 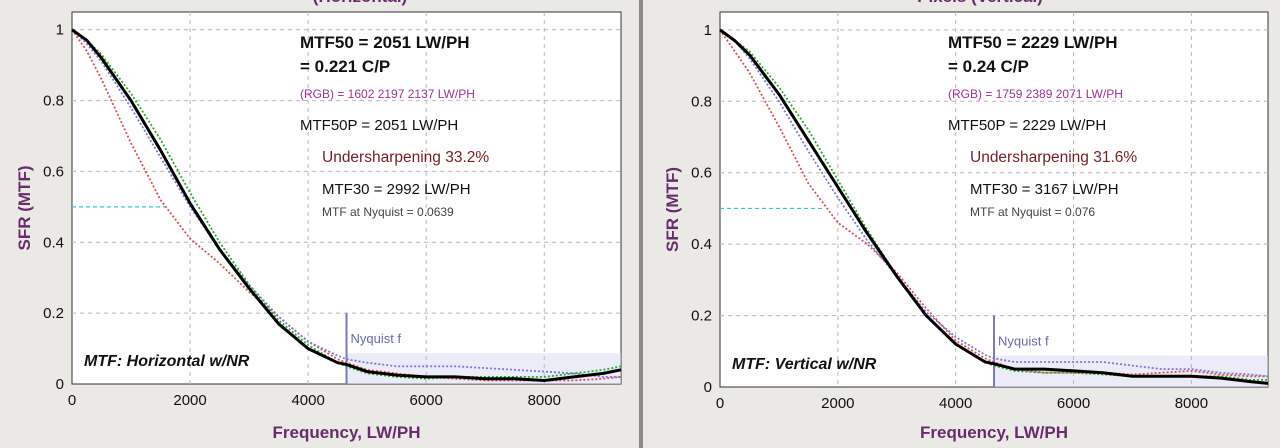 What do you see at coordinates (672, 209) in the screenshot?
I see `vertical-y-axis-title: SFR (MTF)` at bounding box center [672, 209].